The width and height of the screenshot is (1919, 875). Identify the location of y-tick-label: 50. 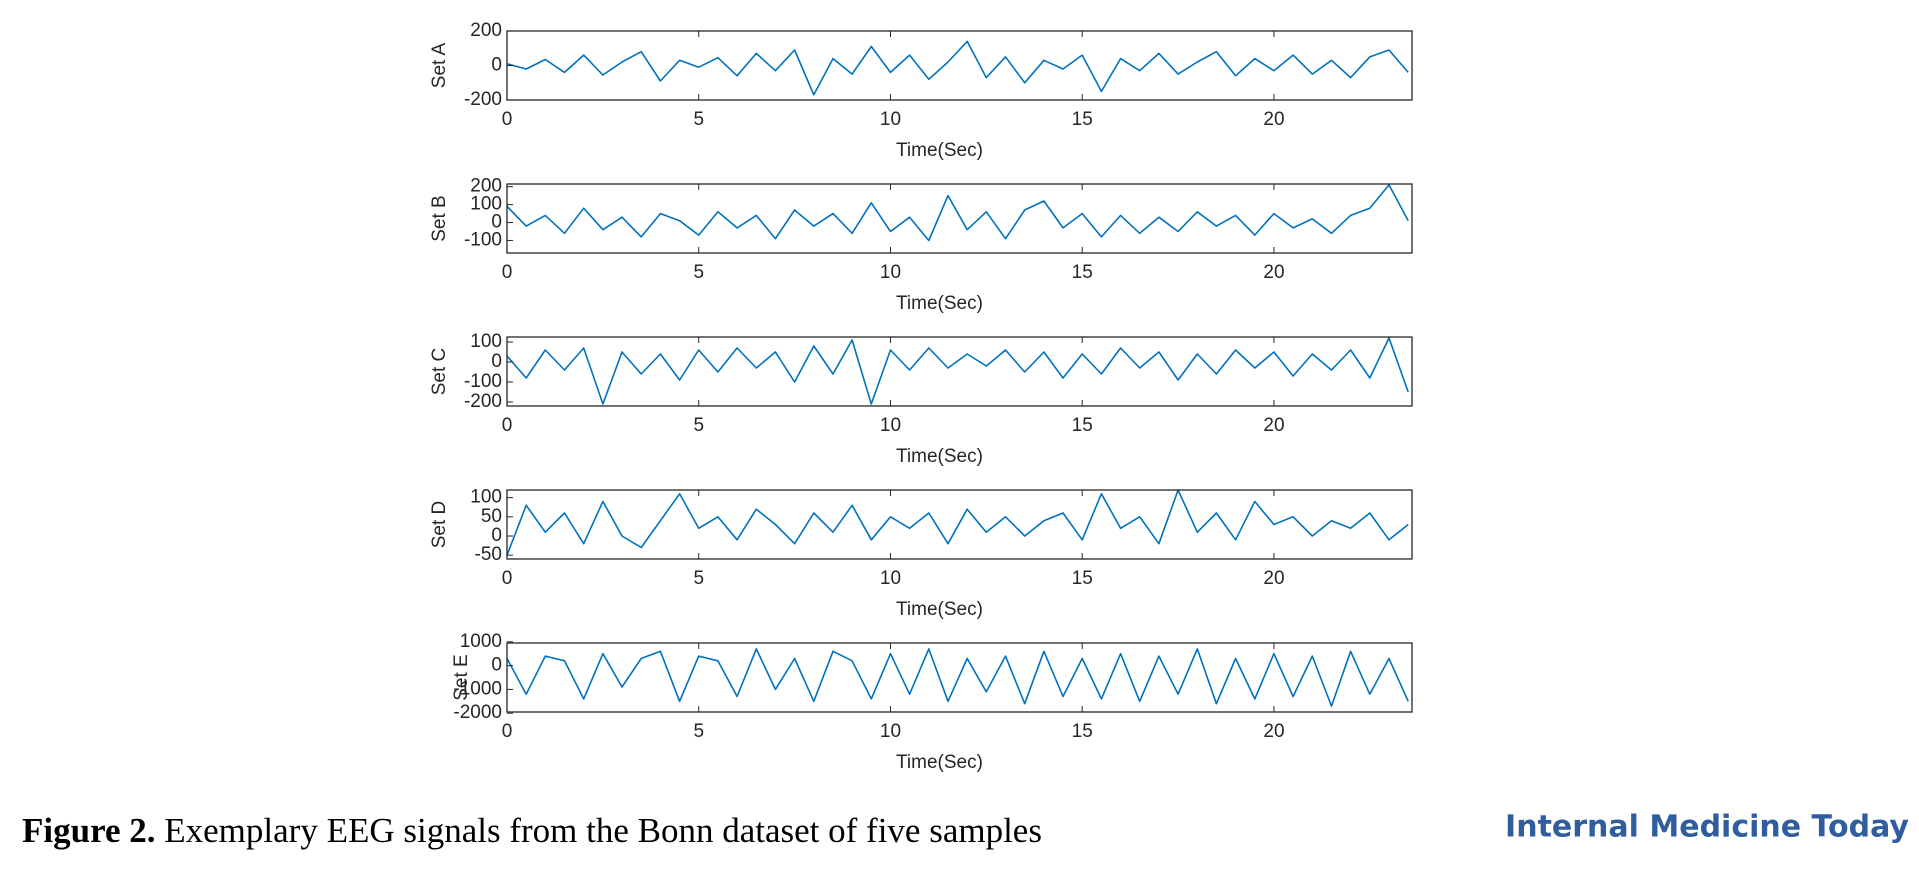
(491, 516).